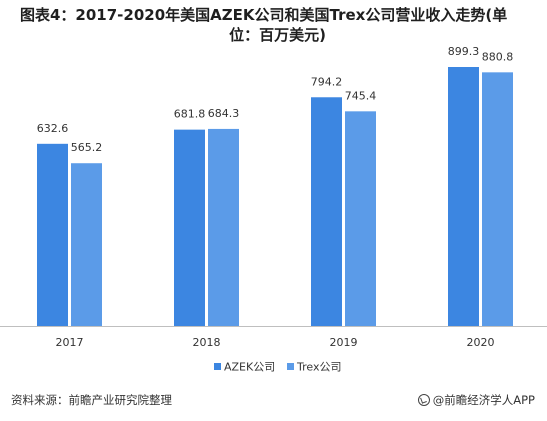 This screenshot has width=547, height=421. What do you see at coordinates (249, 367) in the screenshot?
I see `legend-label-azek: AZEK公司` at bounding box center [249, 367].